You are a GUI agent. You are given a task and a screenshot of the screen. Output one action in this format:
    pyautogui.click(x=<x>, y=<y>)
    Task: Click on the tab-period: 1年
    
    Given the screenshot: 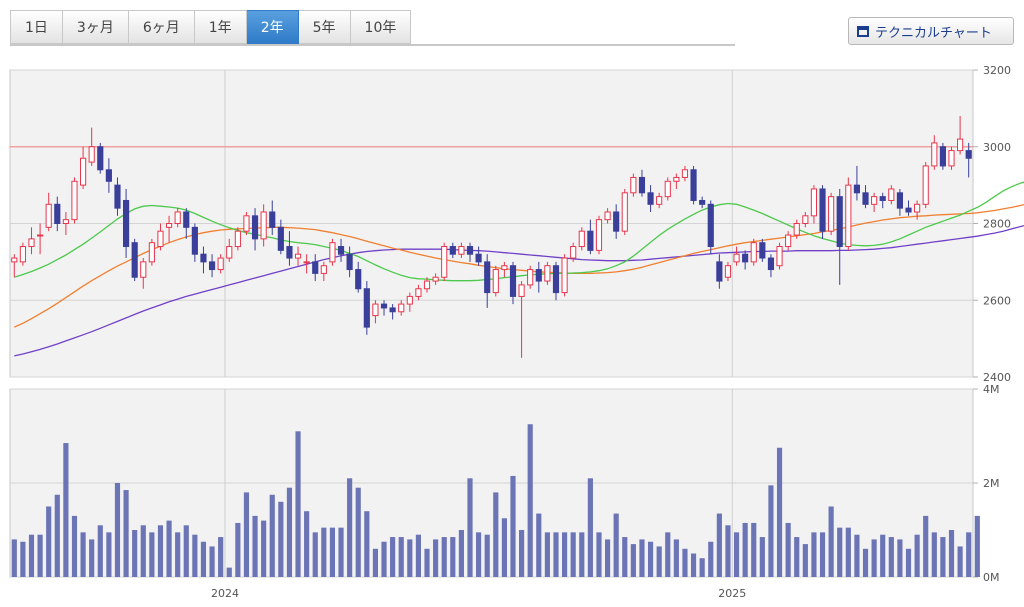 What is the action you would take?
    pyautogui.click(x=220, y=27)
    